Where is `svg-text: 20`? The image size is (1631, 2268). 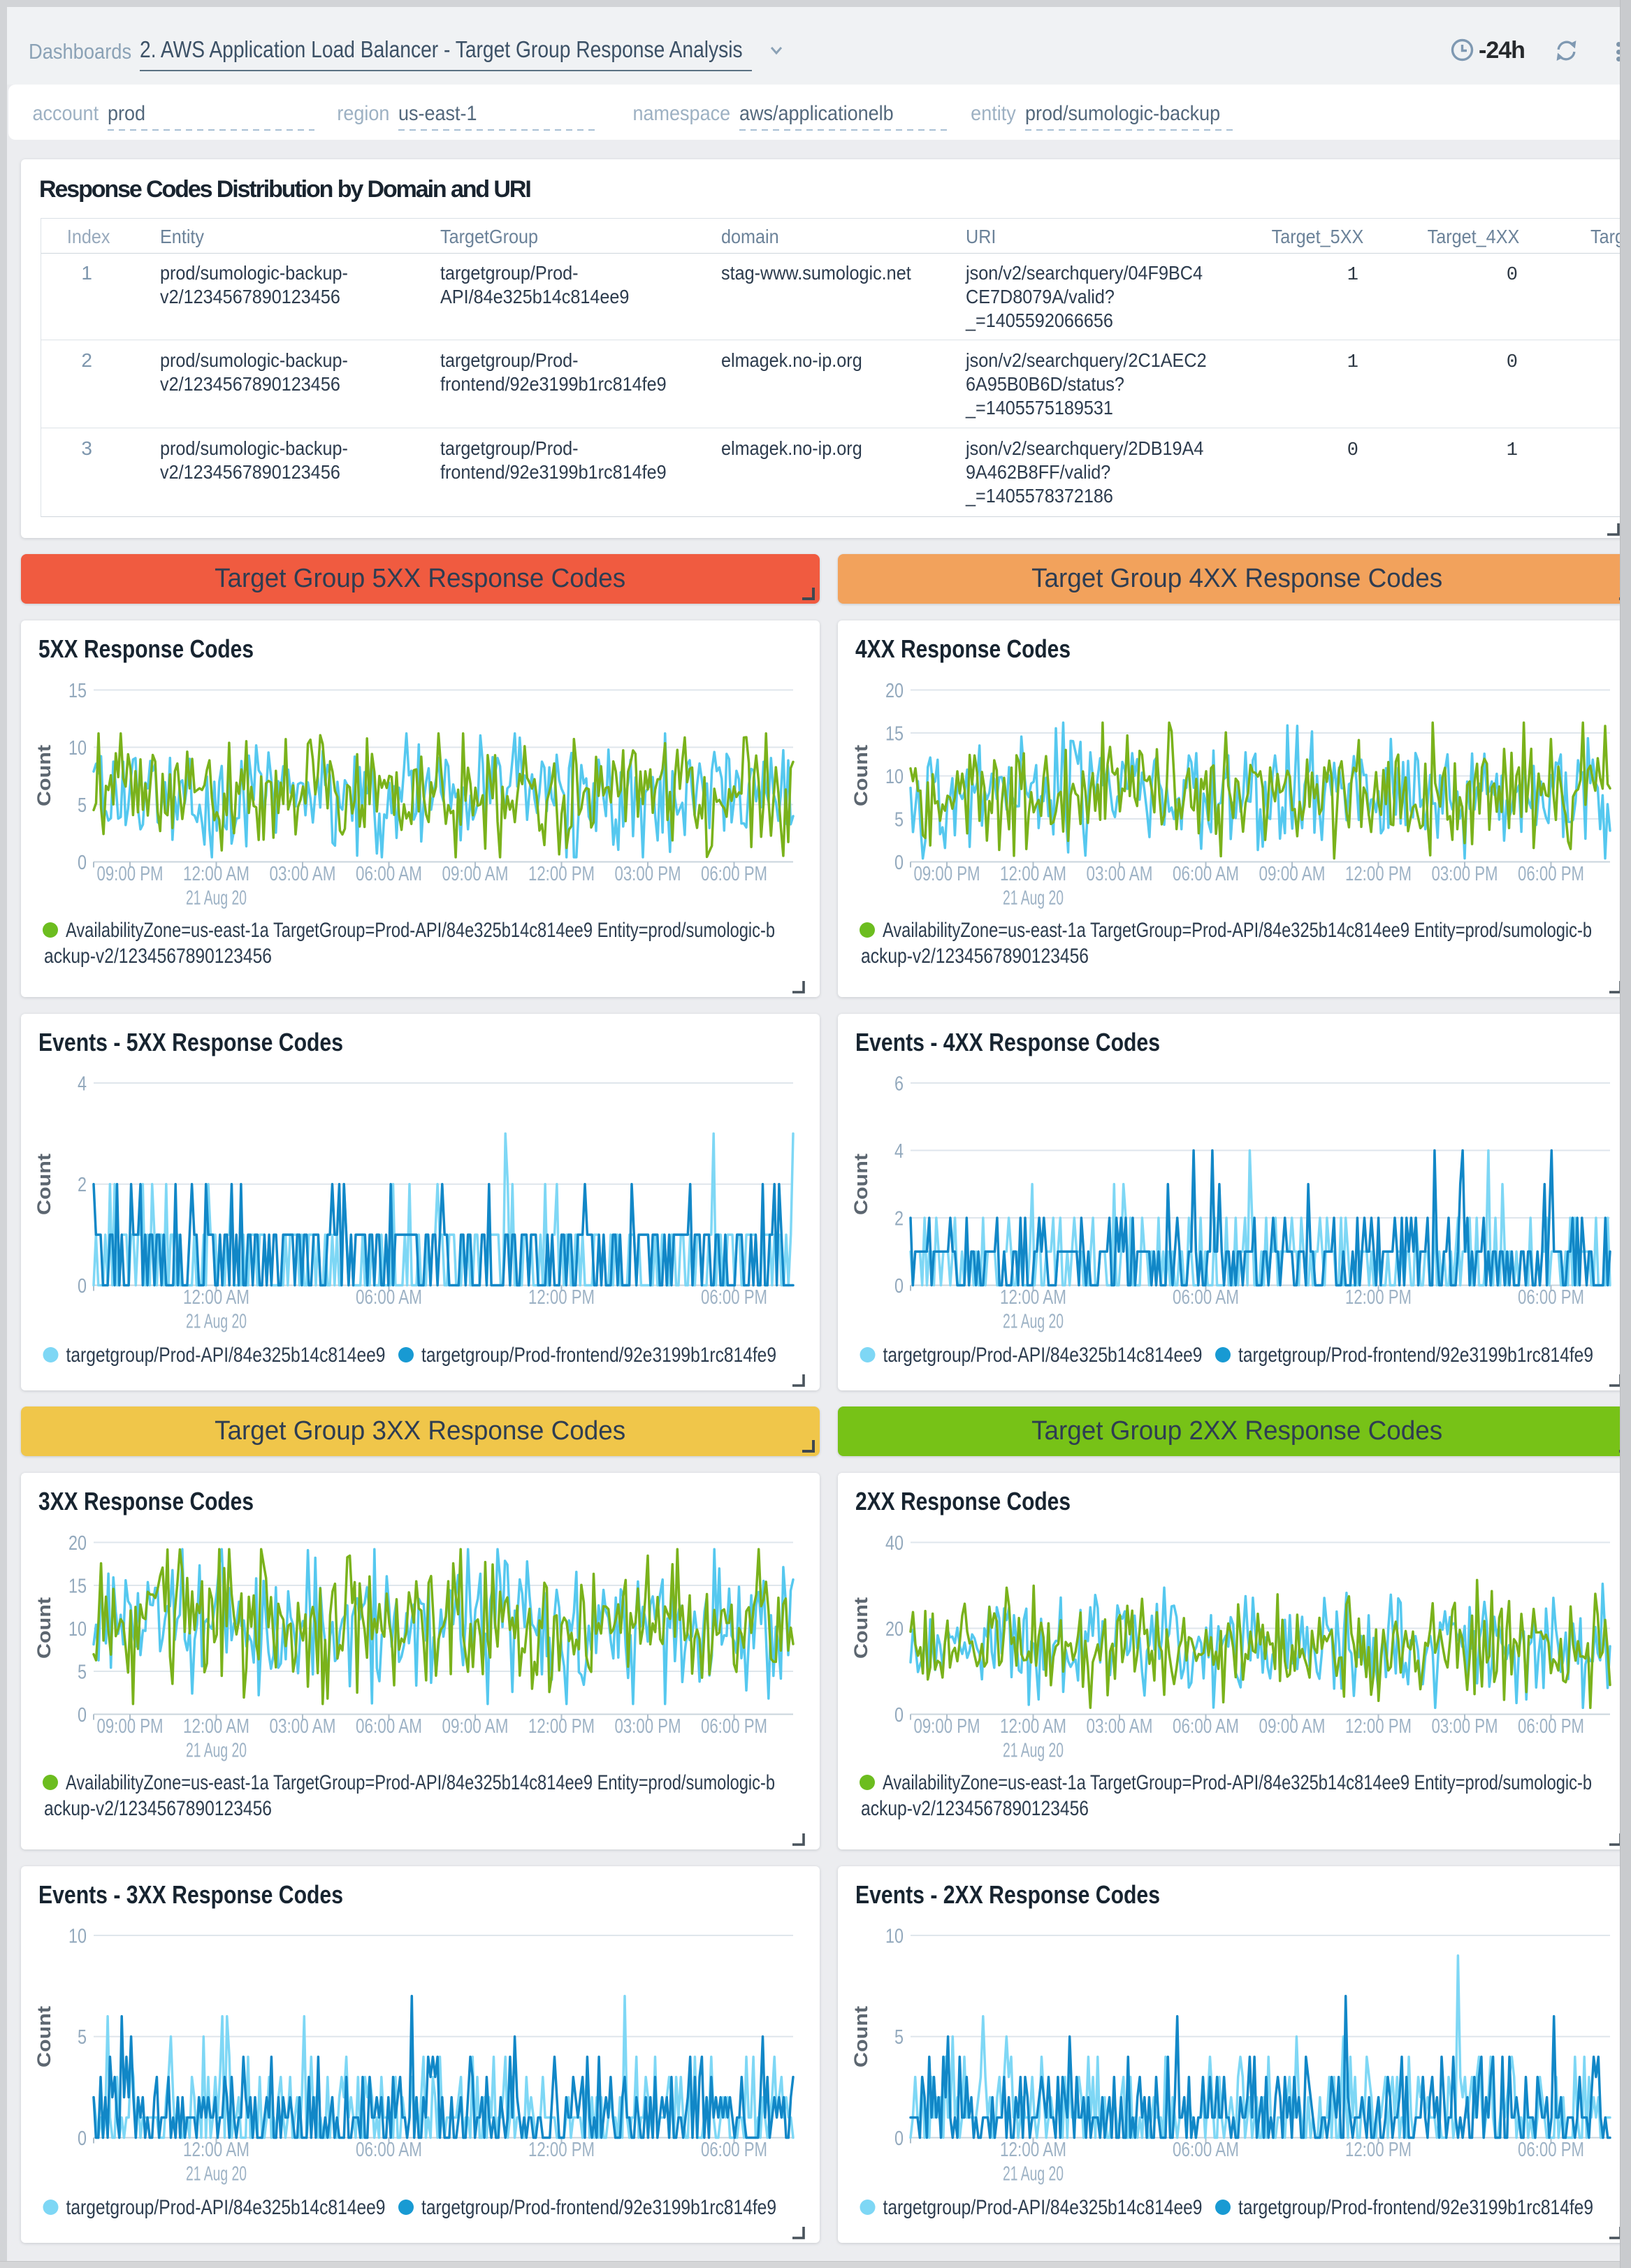
svg-text: 20 is located at coordinates (894, 1629).